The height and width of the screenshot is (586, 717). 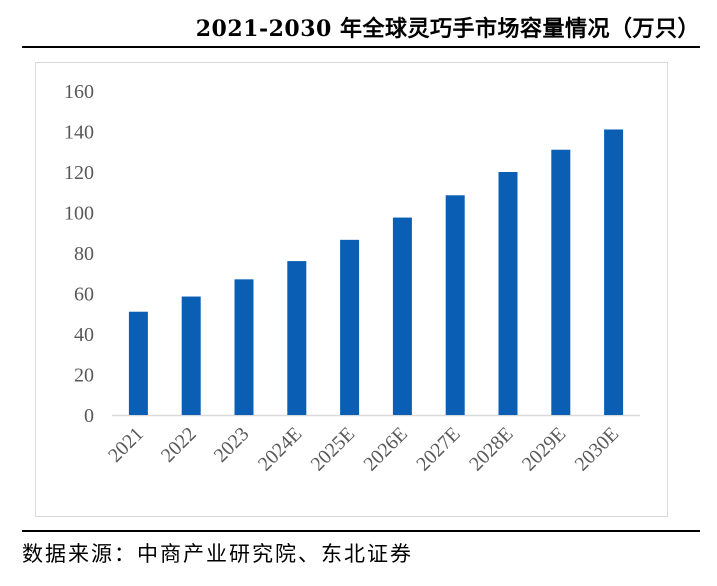 What do you see at coordinates (191, 355) in the screenshot?
I see `bar-2022` at bounding box center [191, 355].